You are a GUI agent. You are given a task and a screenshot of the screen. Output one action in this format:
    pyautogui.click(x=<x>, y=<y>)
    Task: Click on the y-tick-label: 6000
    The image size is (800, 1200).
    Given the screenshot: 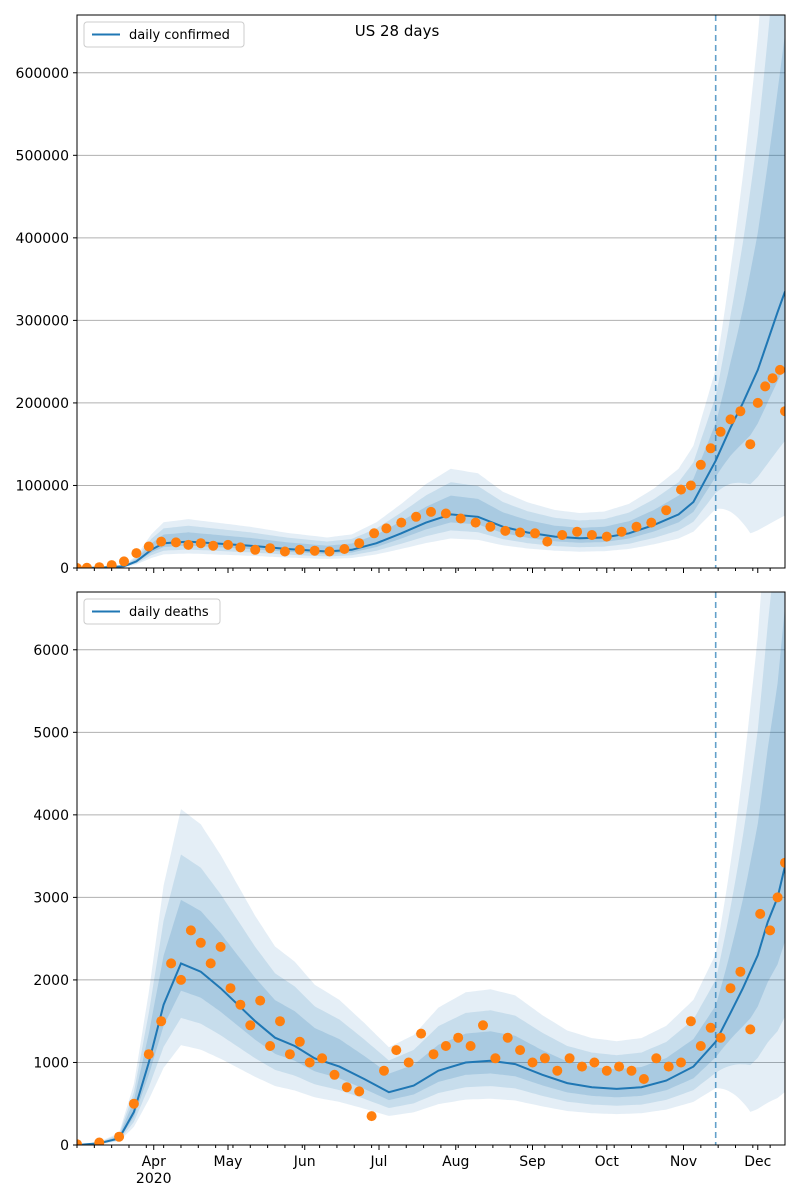 What is the action you would take?
    pyautogui.click(x=51, y=651)
    